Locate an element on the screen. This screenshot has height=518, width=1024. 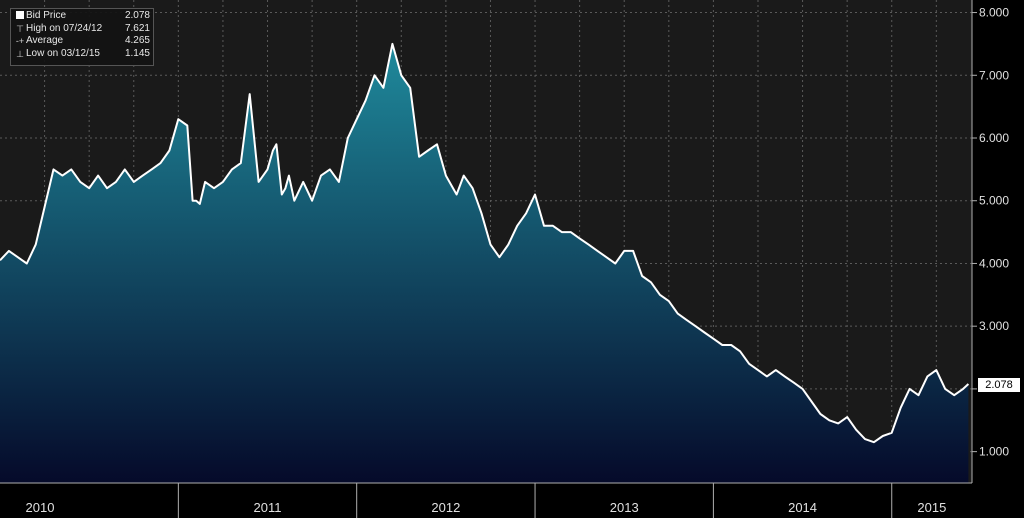
legend-value: 7.621 is located at coordinates (137, 28).